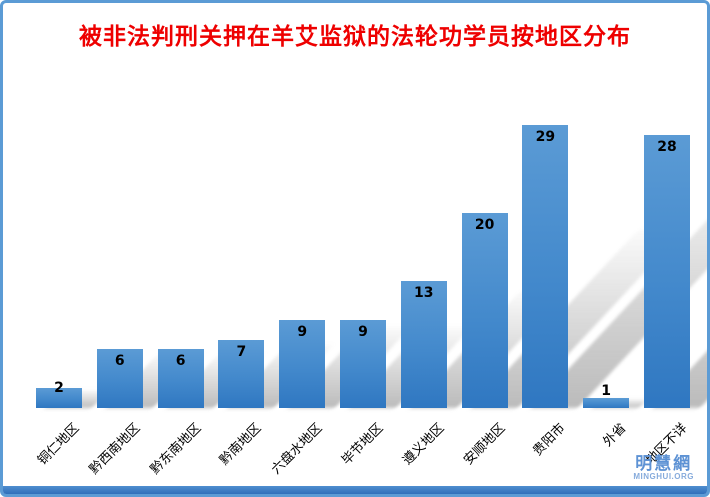  I want to click on x-axis-label: 铜仁地区, so click(58, 444).